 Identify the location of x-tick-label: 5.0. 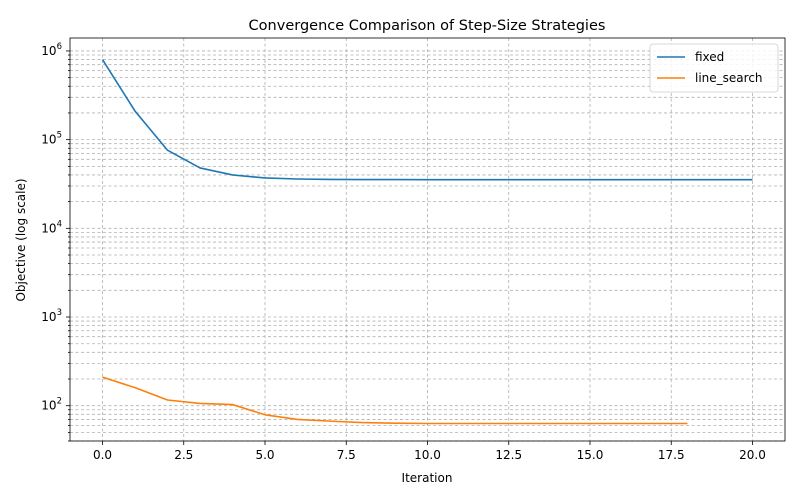
(264, 455).